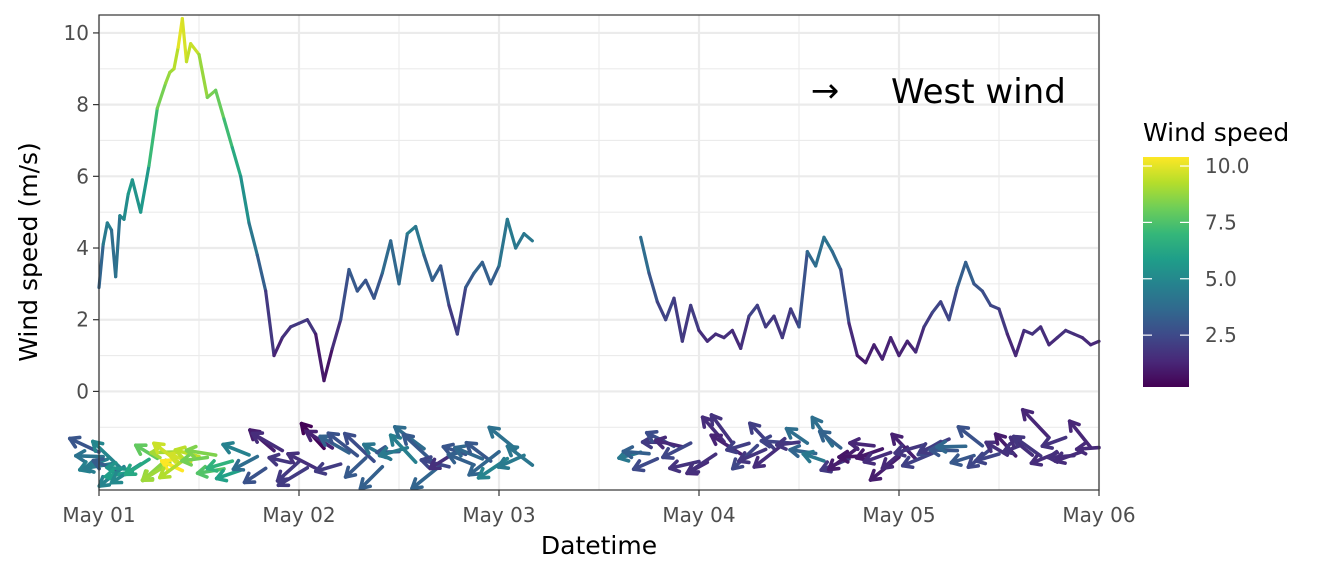  Describe the element at coordinates (898, 515) in the screenshot. I see `x-tick-label: May 05` at that location.